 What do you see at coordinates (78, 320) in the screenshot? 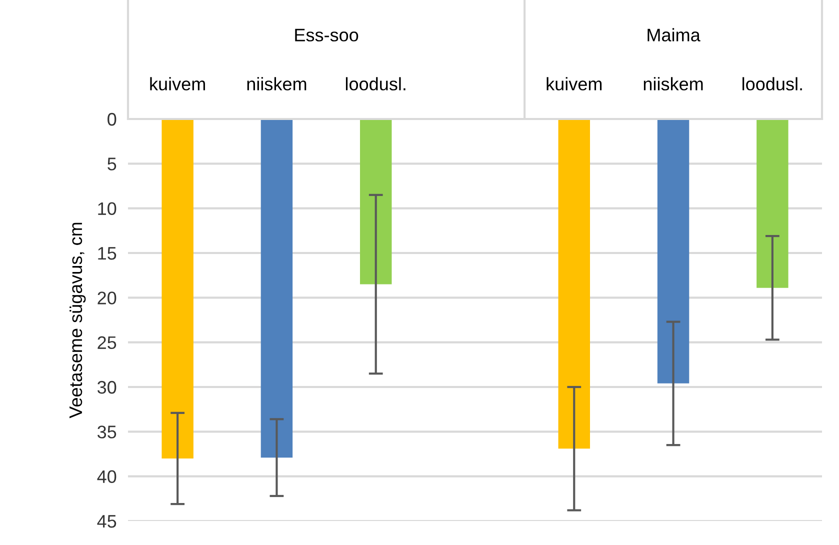
I see `y-axis-title: Veetaseme sügavus, cm` at bounding box center [78, 320].